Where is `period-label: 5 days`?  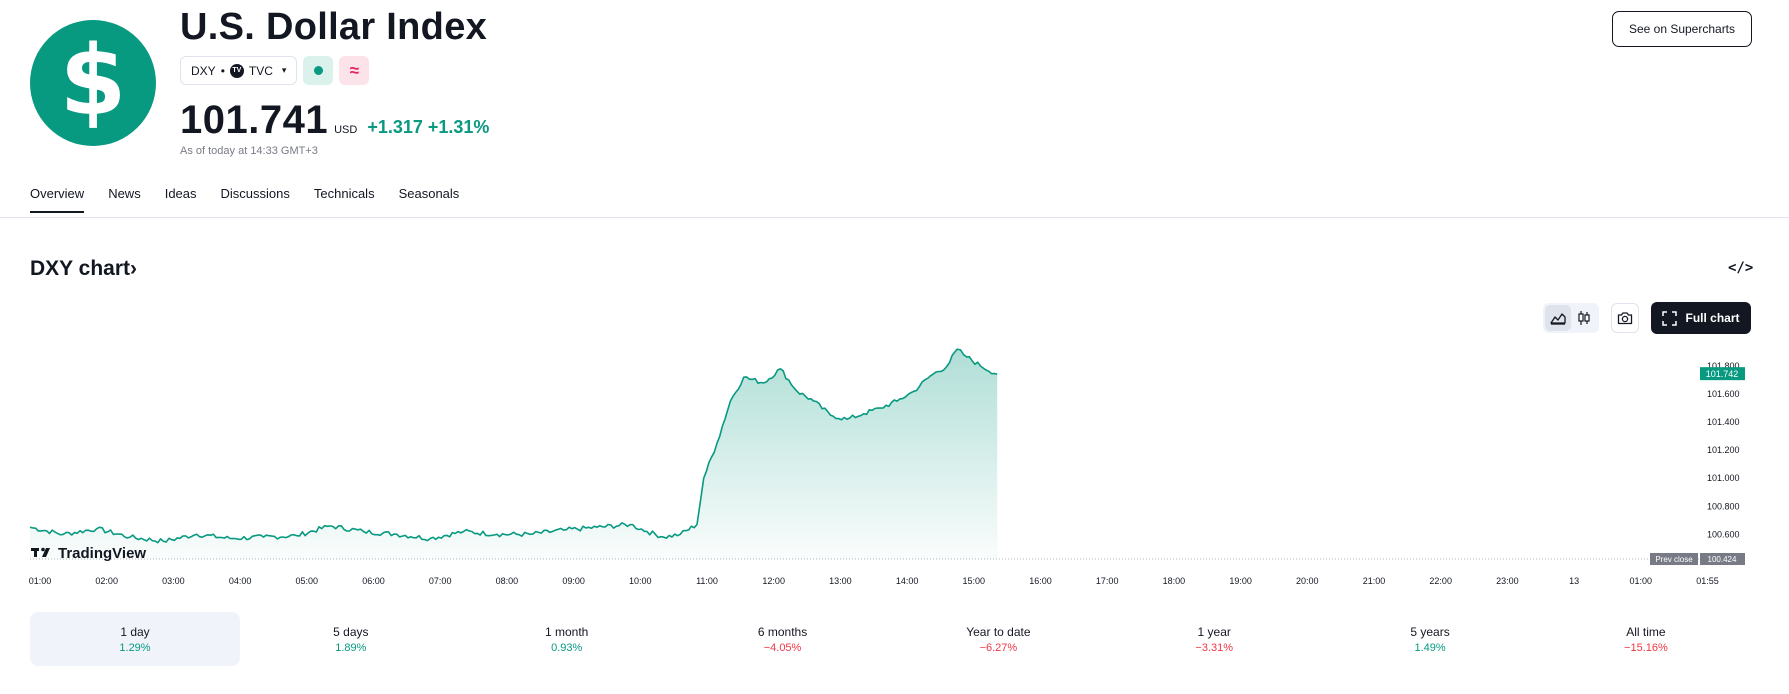
period-label: 5 days is located at coordinates (351, 631).